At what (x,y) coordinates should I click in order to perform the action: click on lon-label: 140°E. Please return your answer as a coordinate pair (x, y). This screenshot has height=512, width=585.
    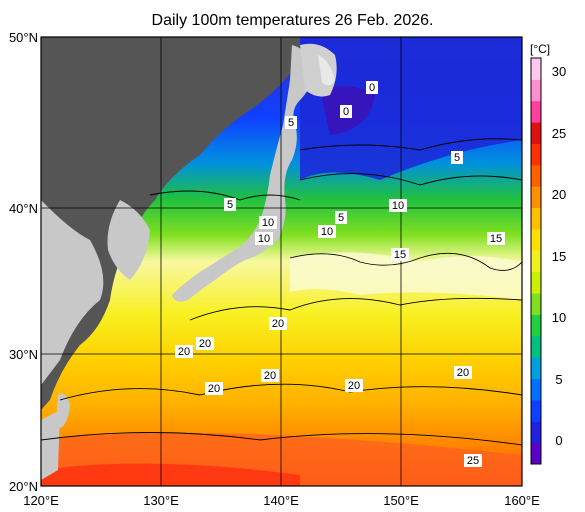
    Looking at the image, I should click on (281, 500).